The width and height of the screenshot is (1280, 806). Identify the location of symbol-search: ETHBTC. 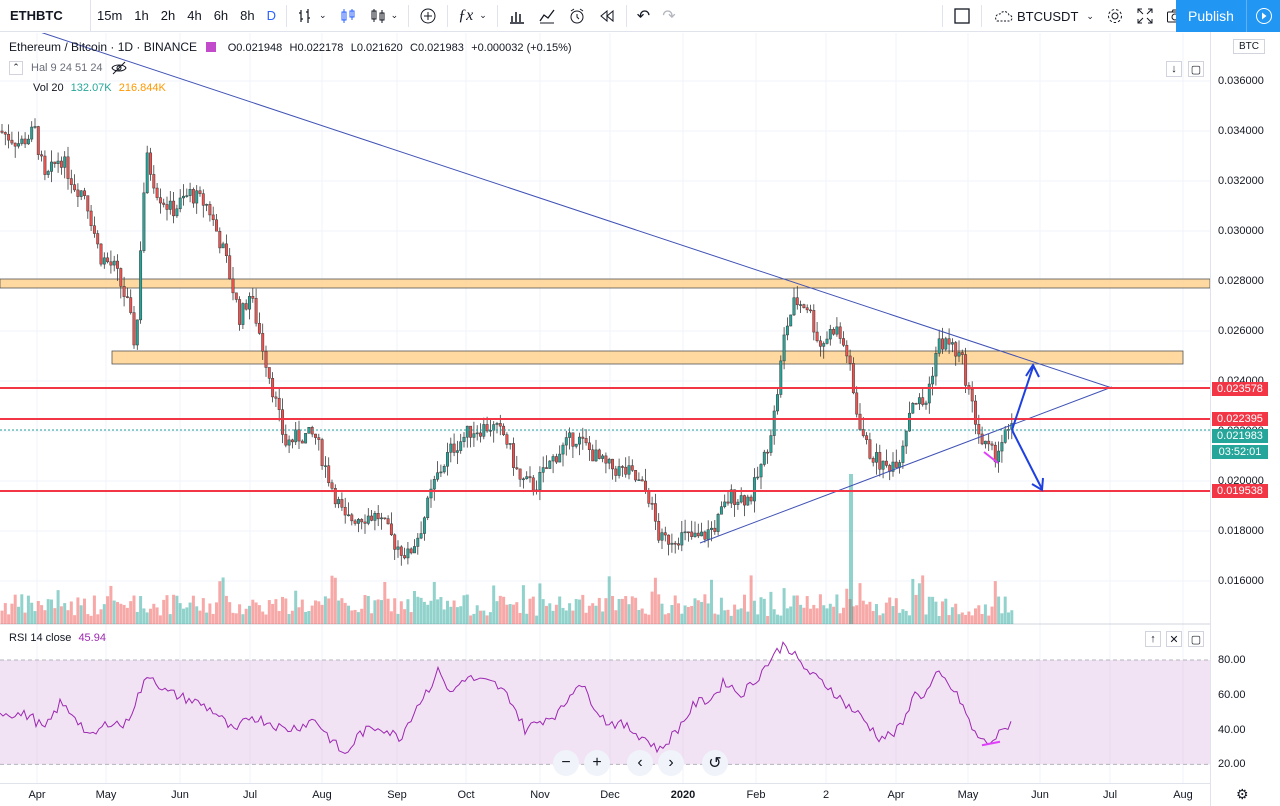
(45, 16).